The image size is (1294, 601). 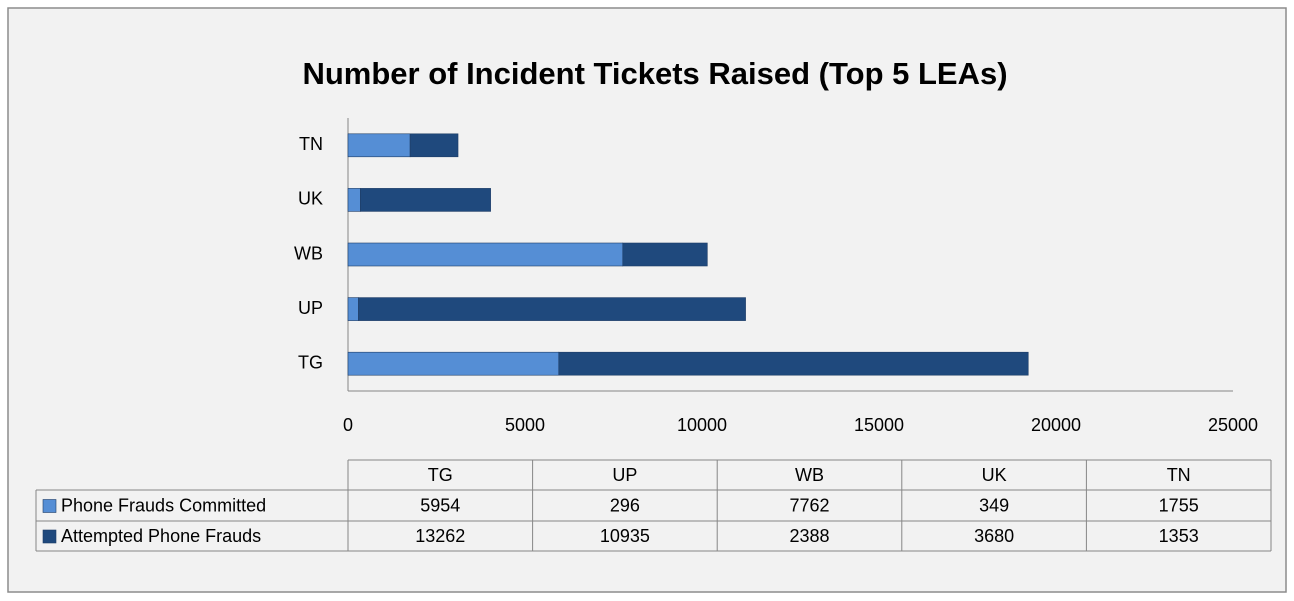 What do you see at coordinates (1056, 425) in the screenshot?
I see `x-tick-label: 20000` at bounding box center [1056, 425].